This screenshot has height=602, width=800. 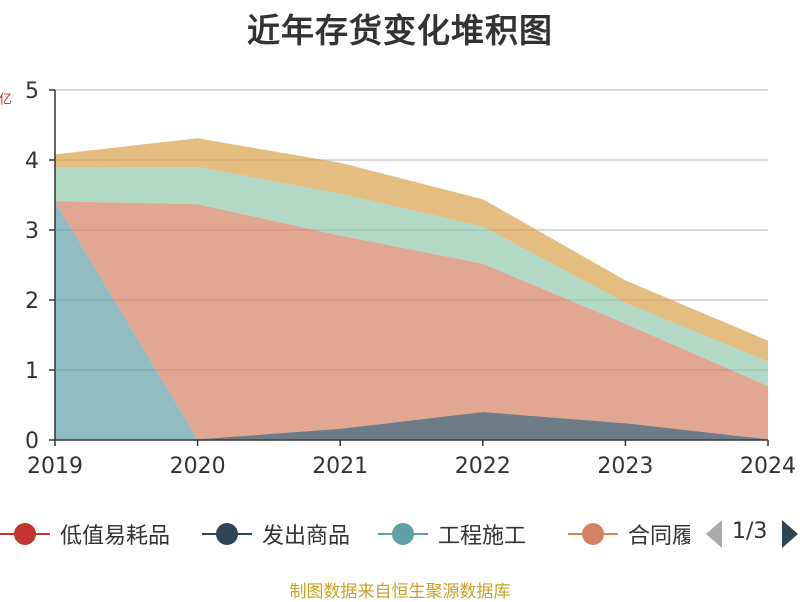 I want to click on legend-label: 发出商品, so click(x=306, y=536).